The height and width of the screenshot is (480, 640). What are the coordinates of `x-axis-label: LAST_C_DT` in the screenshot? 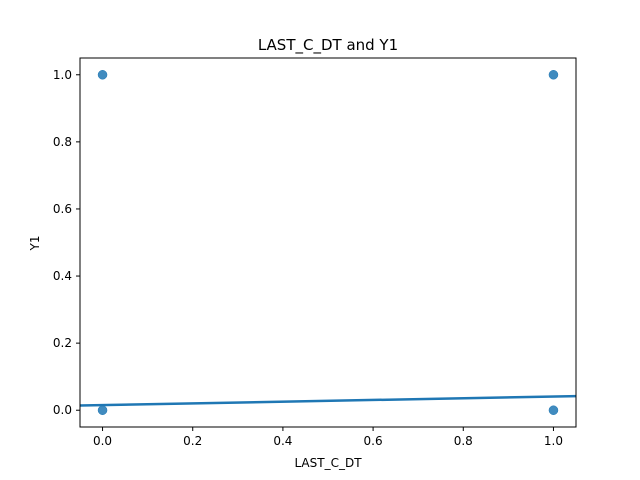 It's located at (328, 463).